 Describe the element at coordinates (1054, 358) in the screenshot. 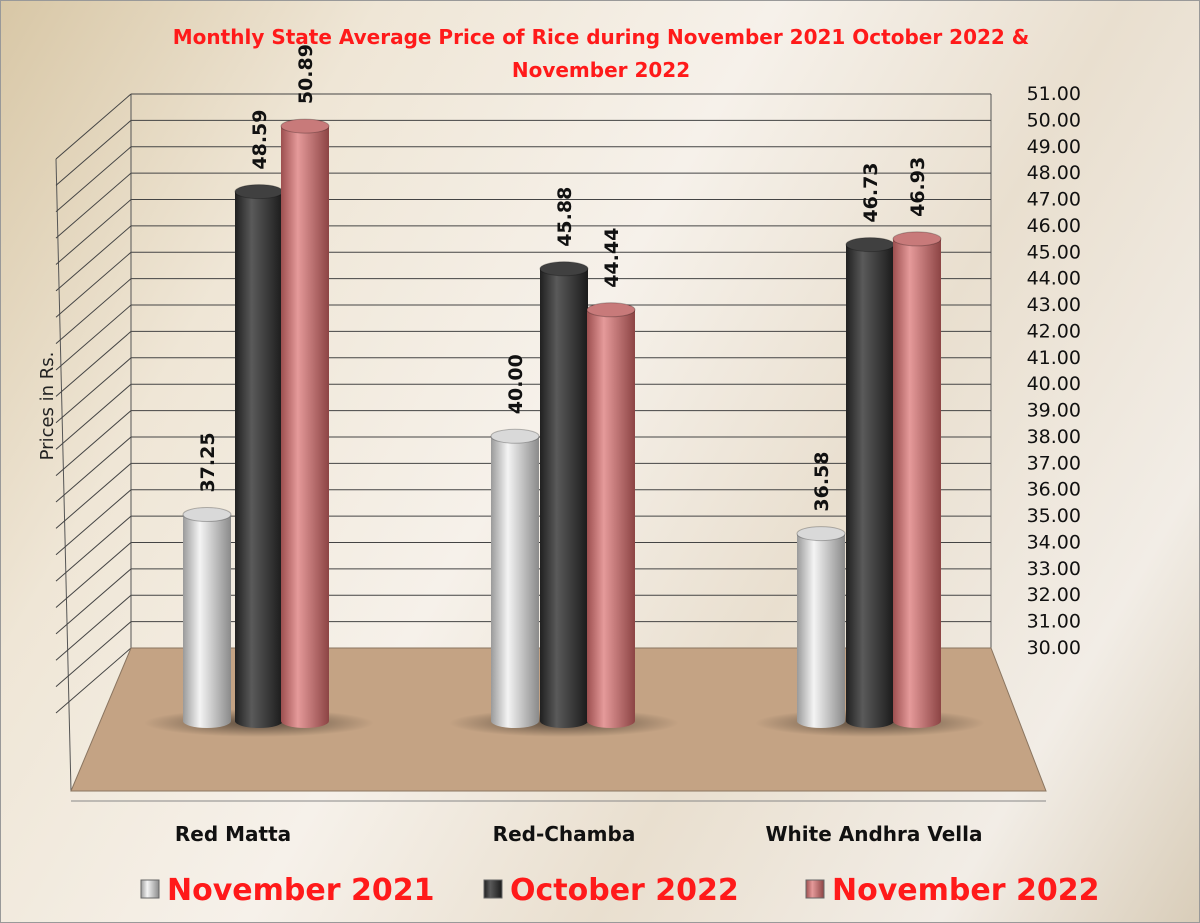

I see `y-tick-label: 41.00` at that location.